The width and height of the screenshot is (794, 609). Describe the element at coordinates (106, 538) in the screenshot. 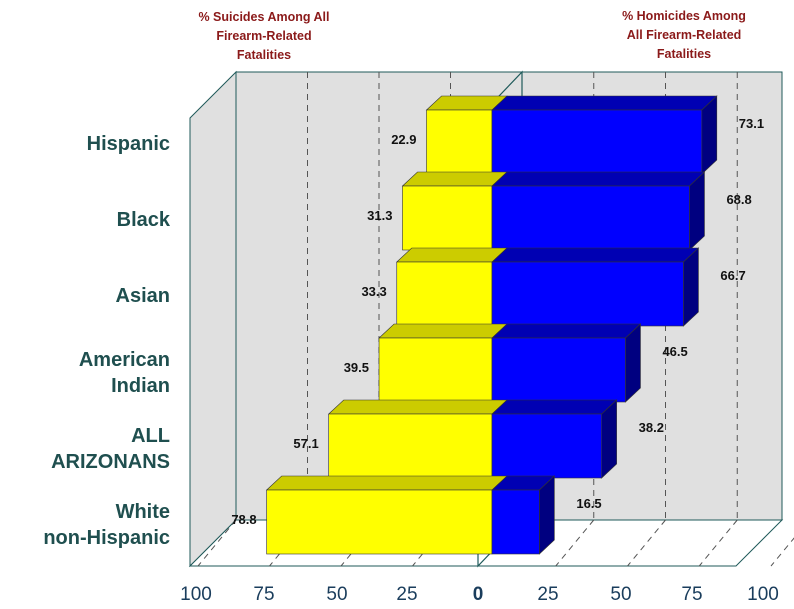

I see `category-label: non-Hispanic` at that location.